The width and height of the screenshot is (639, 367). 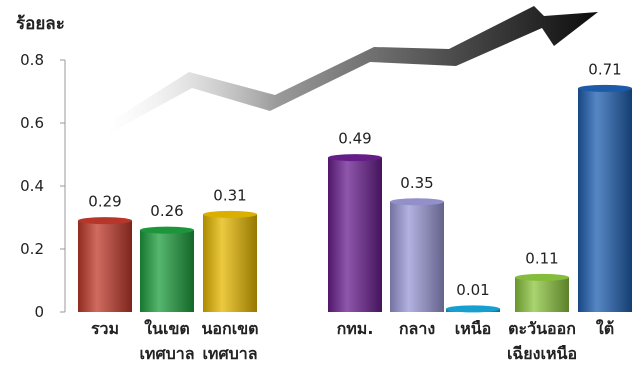 I want to click on data-label: 0.71, so click(x=604, y=69).